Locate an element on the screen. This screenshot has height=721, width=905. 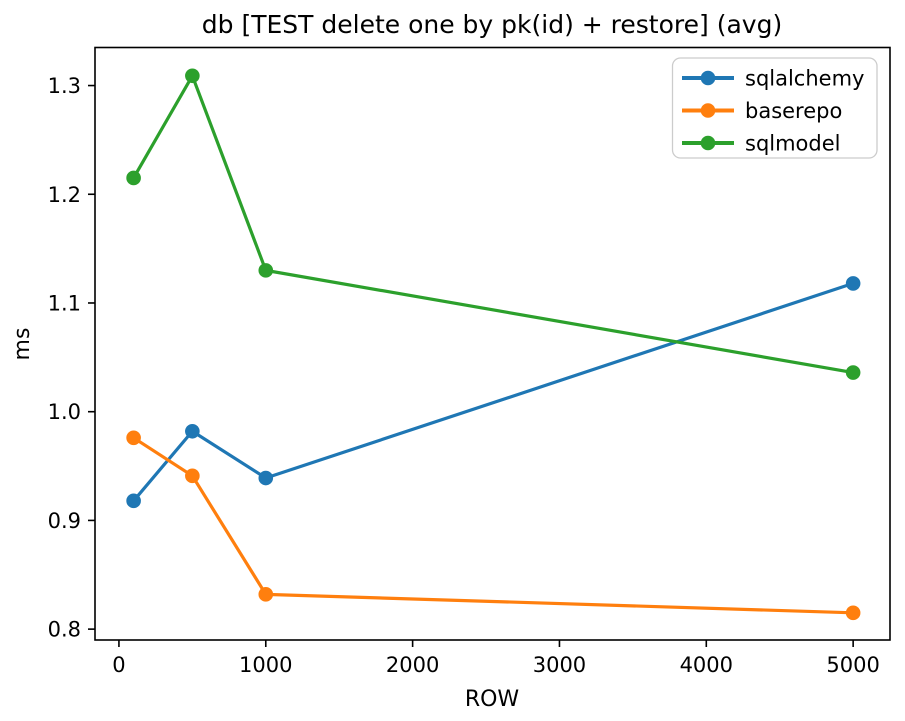
x-tick-label: 0 is located at coordinates (118, 665).